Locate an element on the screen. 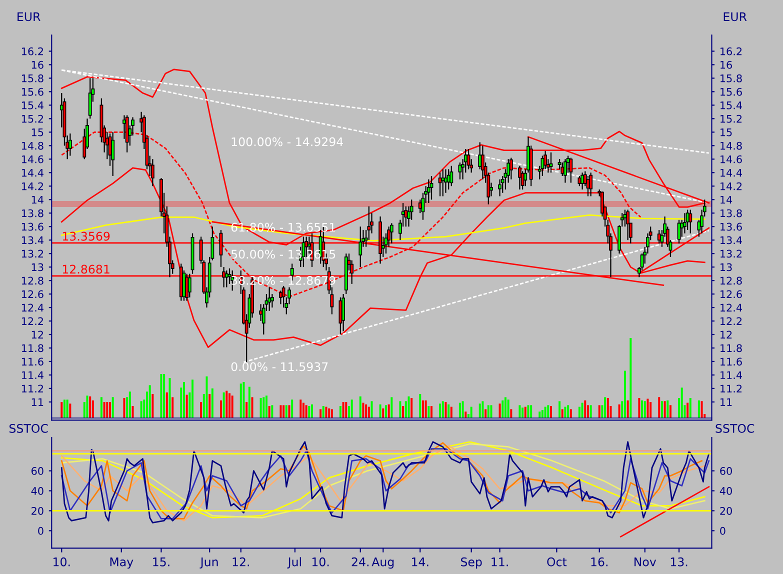  y2-tick-label: 14.4 is located at coordinates (731, 172).